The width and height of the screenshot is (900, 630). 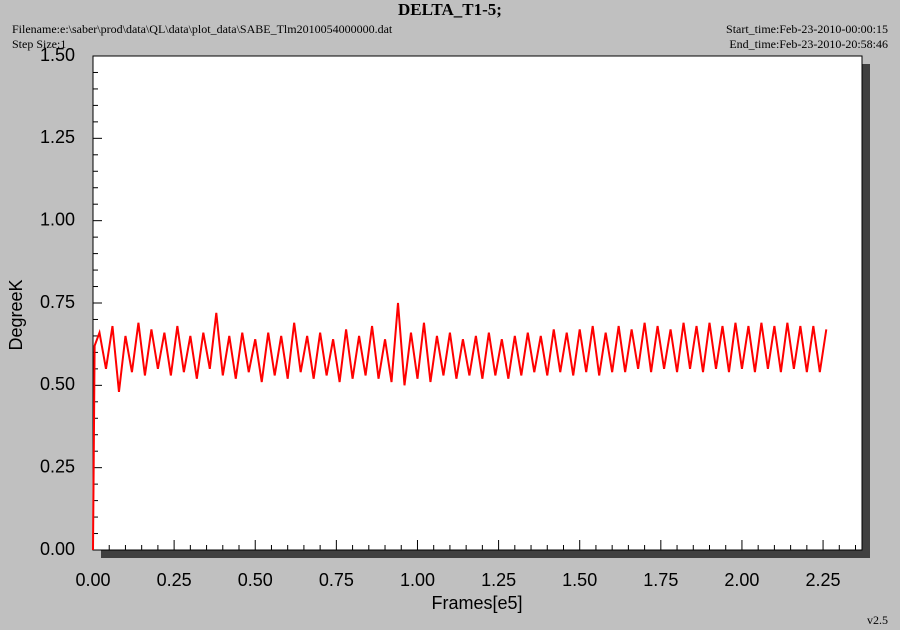 I want to click on x-tick-label: 1.50, so click(x=579, y=580).